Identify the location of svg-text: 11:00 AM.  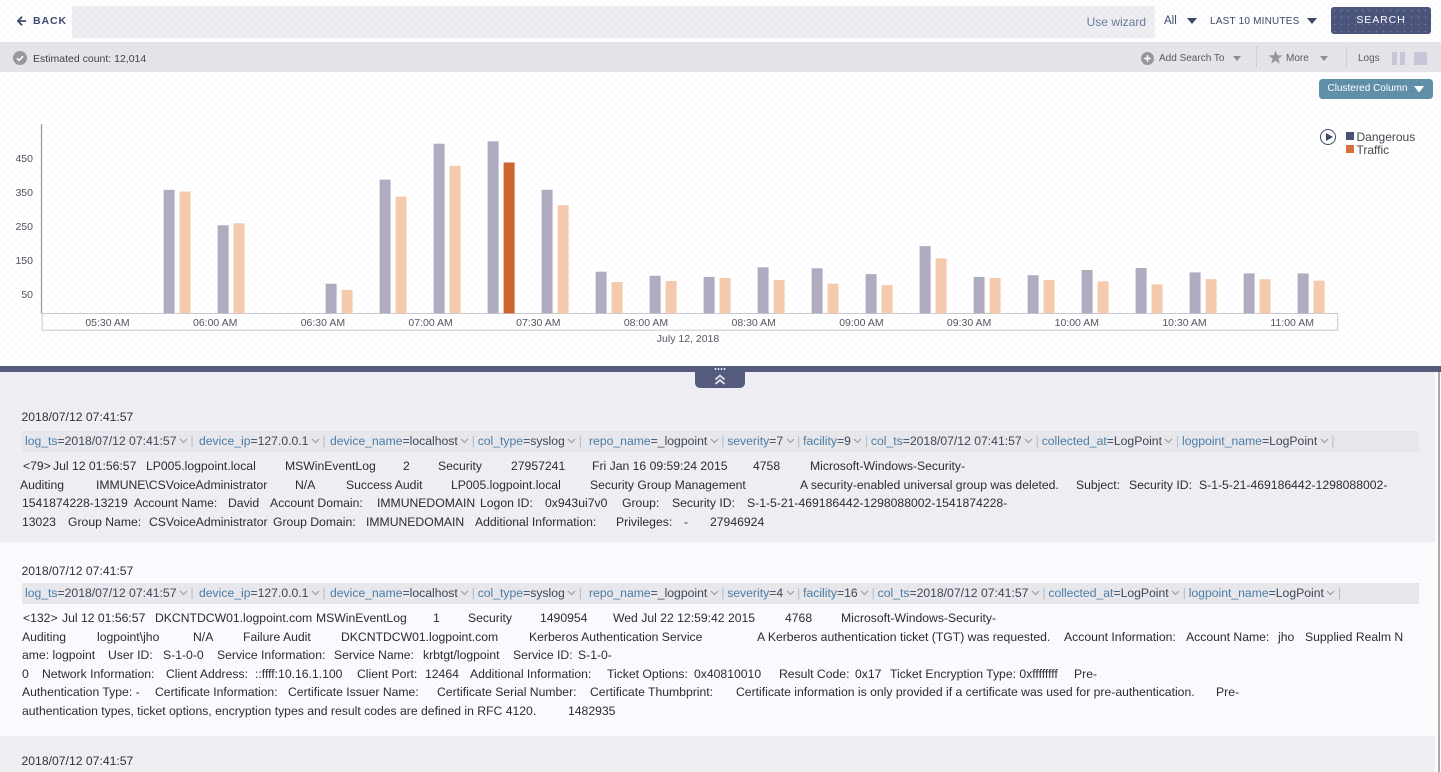
(1292, 323).